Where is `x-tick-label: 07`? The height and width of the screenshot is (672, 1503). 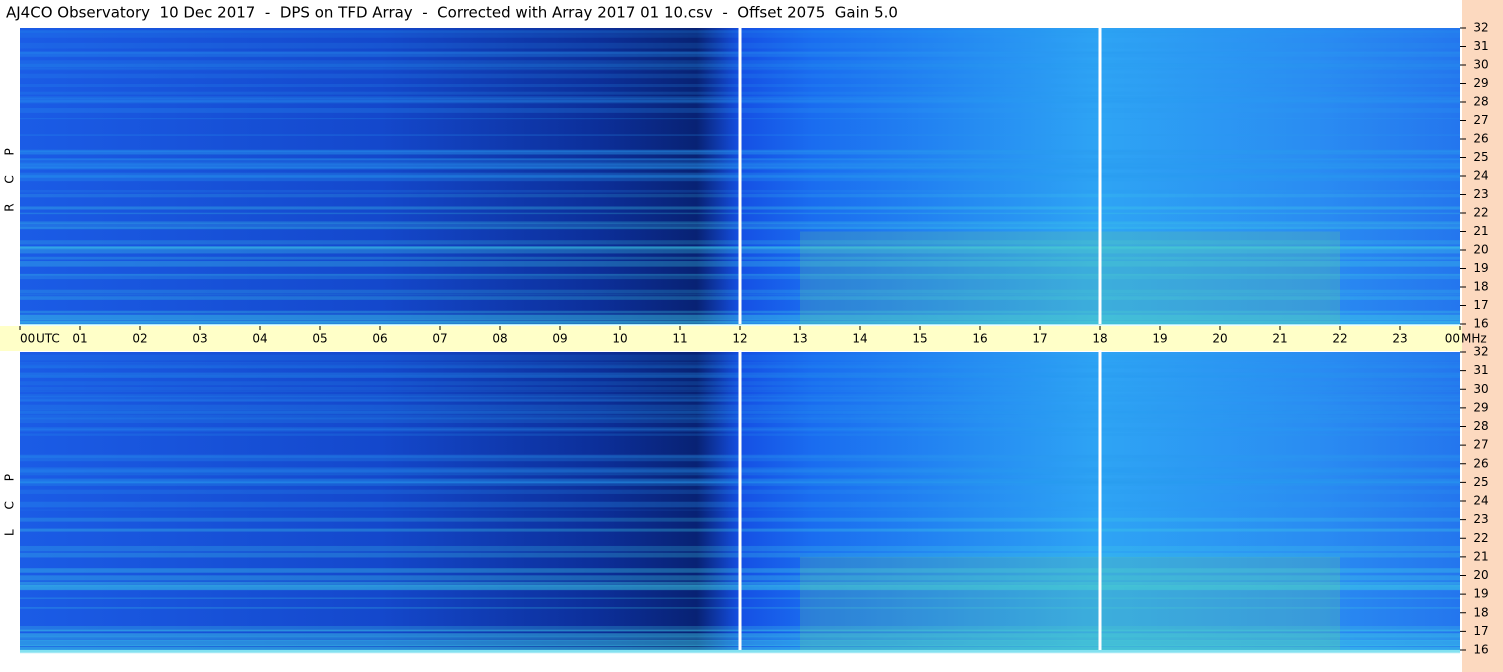 x-tick-label: 07 is located at coordinates (439, 339).